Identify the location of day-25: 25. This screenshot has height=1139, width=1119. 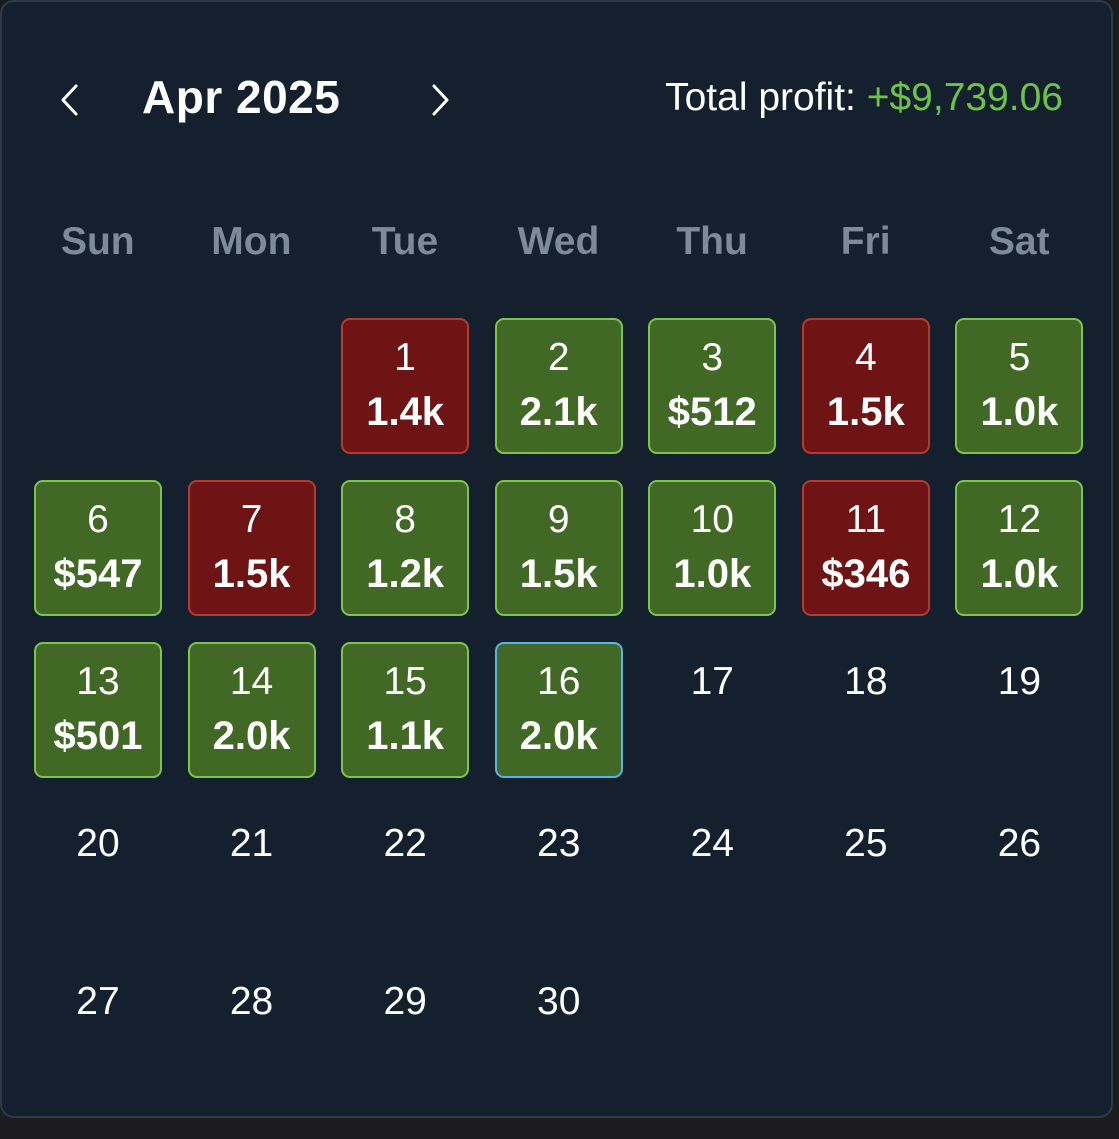
(866, 872).